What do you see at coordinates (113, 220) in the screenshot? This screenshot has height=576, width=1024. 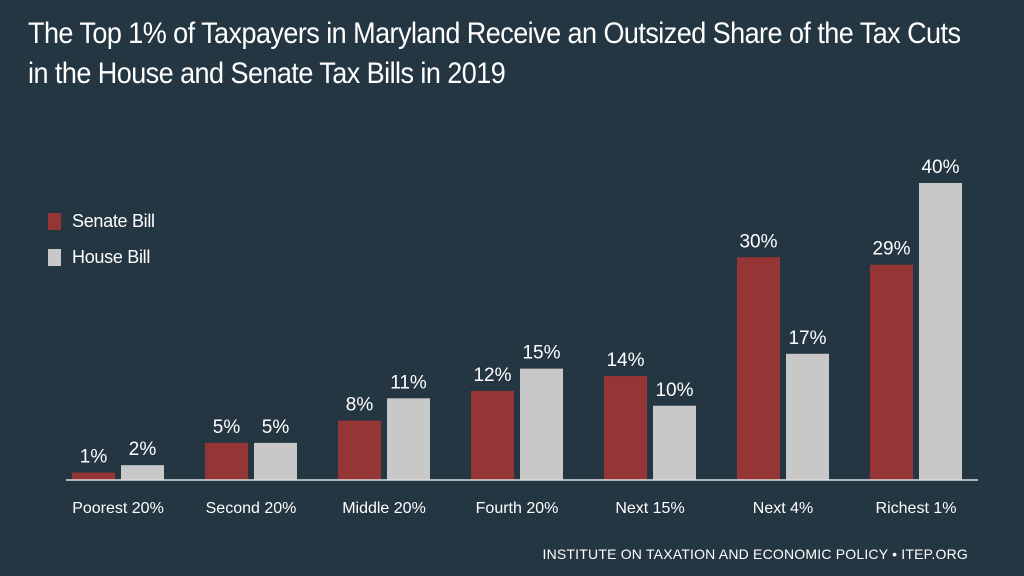 I see `legend-label-senate: Senate Bill` at bounding box center [113, 220].